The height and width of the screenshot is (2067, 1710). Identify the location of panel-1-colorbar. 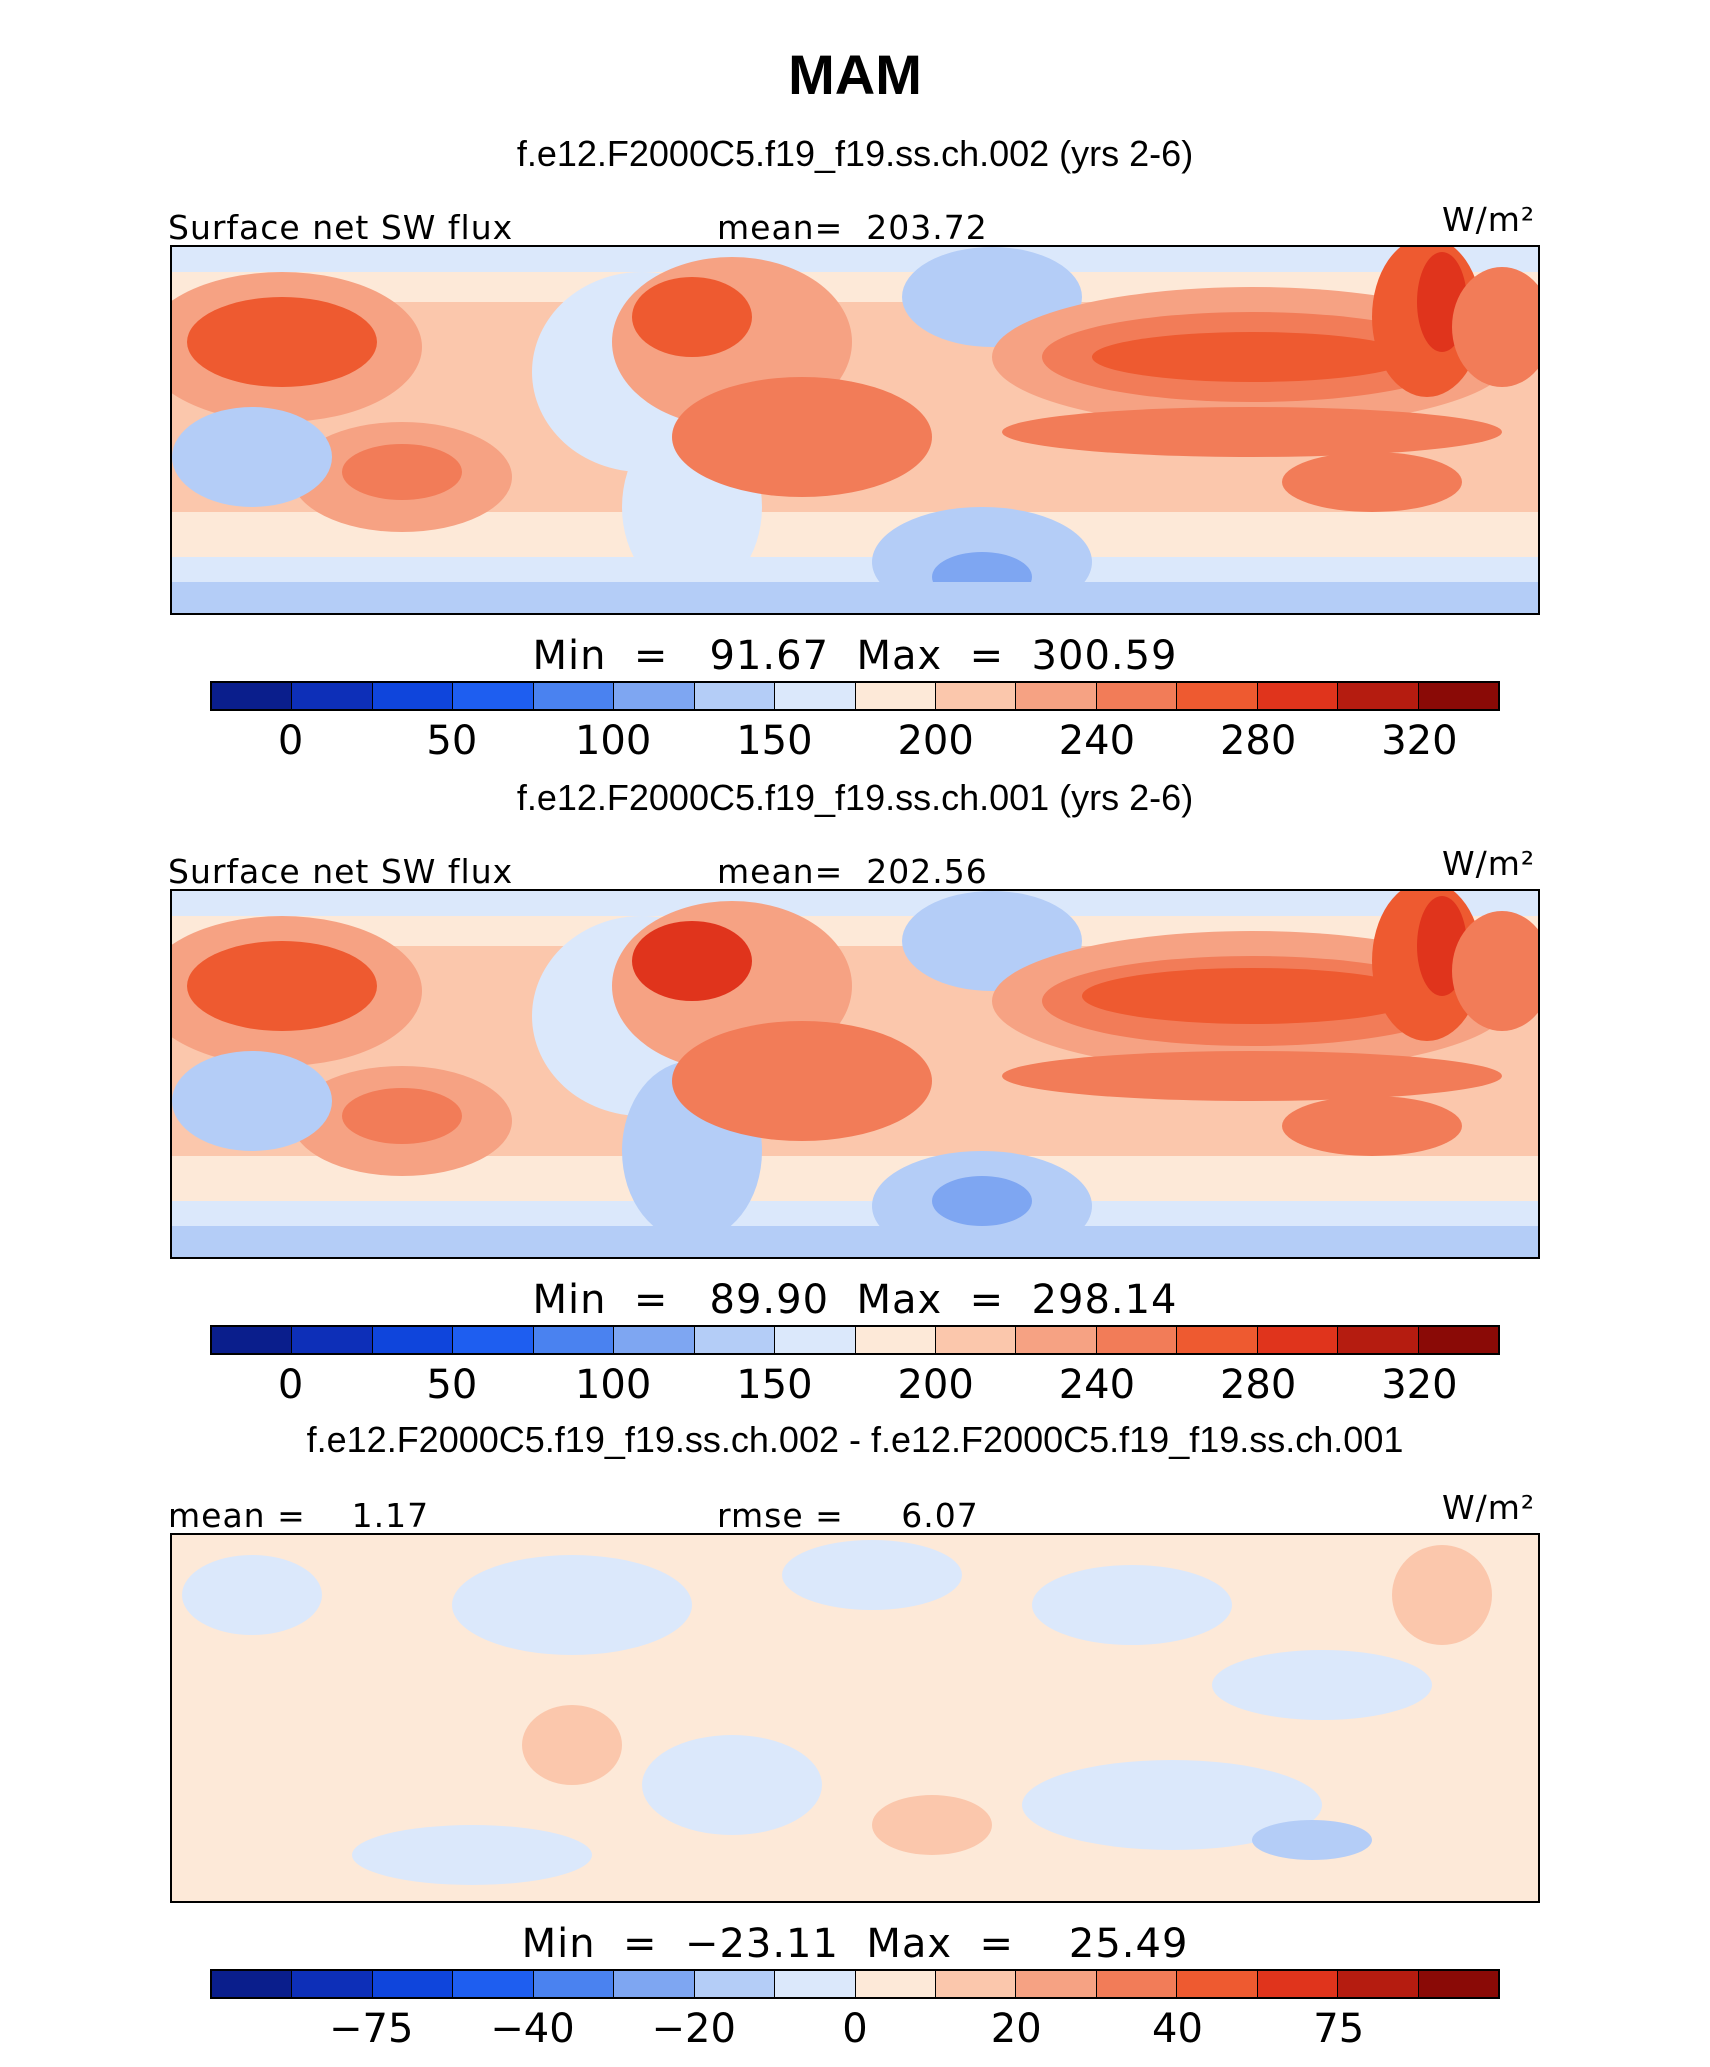
(855, 696).